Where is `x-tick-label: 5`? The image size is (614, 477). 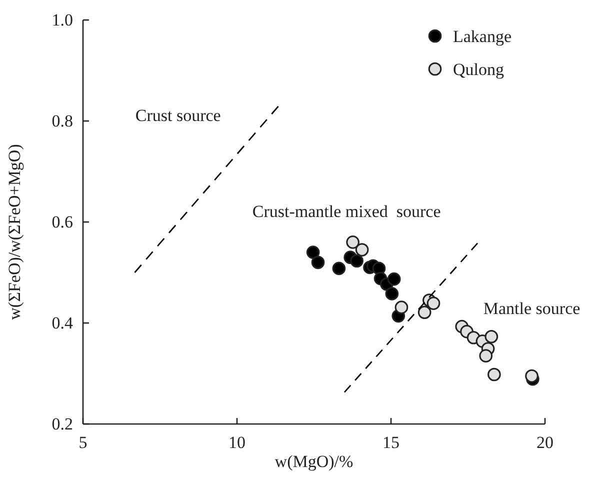
x-tick-label: 5 is located at coordinates (83, 442).